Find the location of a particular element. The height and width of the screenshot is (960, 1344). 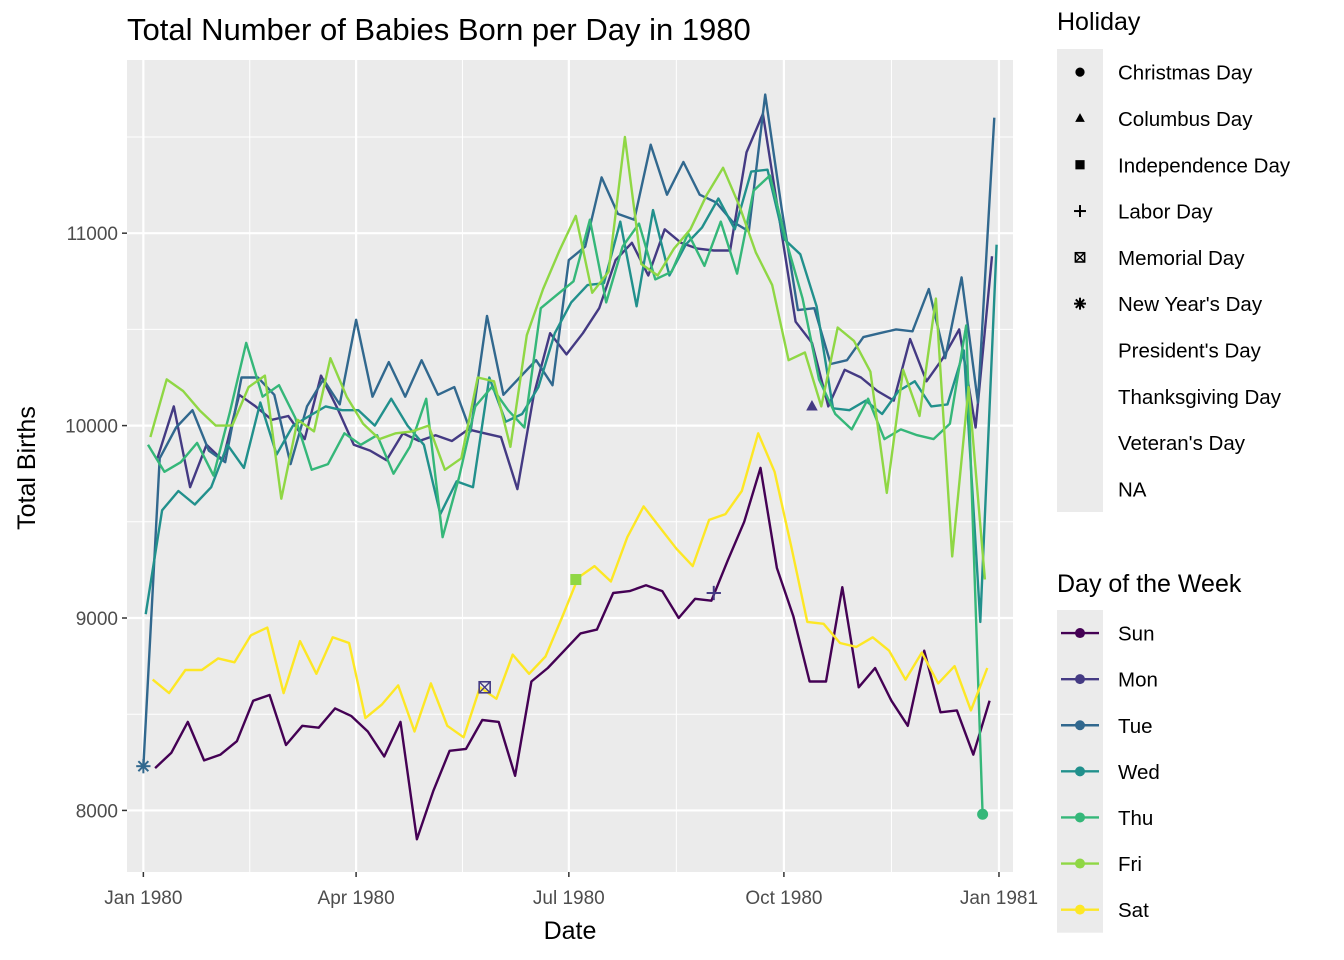

week-legend-title: Day of the Week is located at coordinates (1149, 584).